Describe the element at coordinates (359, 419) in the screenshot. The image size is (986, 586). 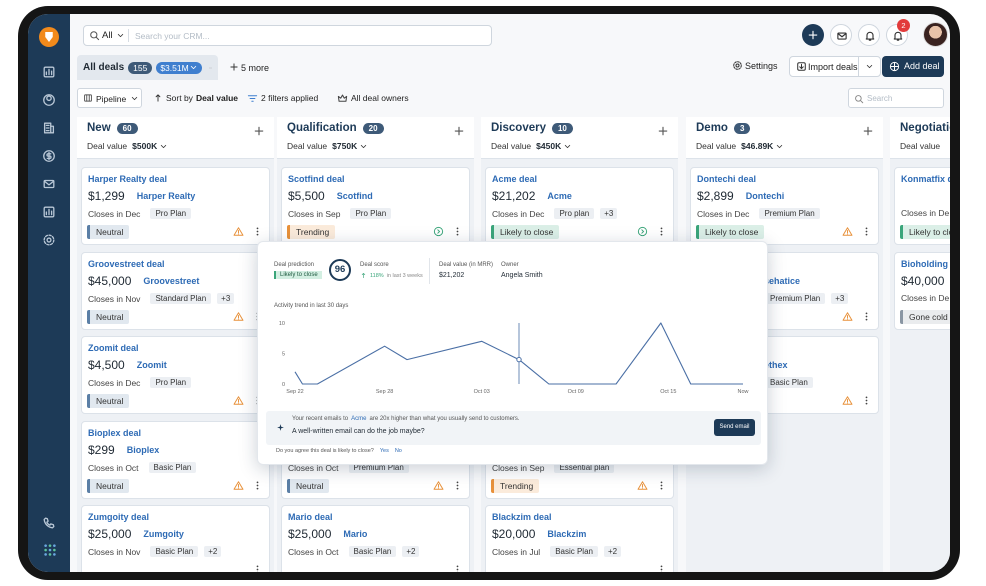
I see `insight-company: Acme` at that location.